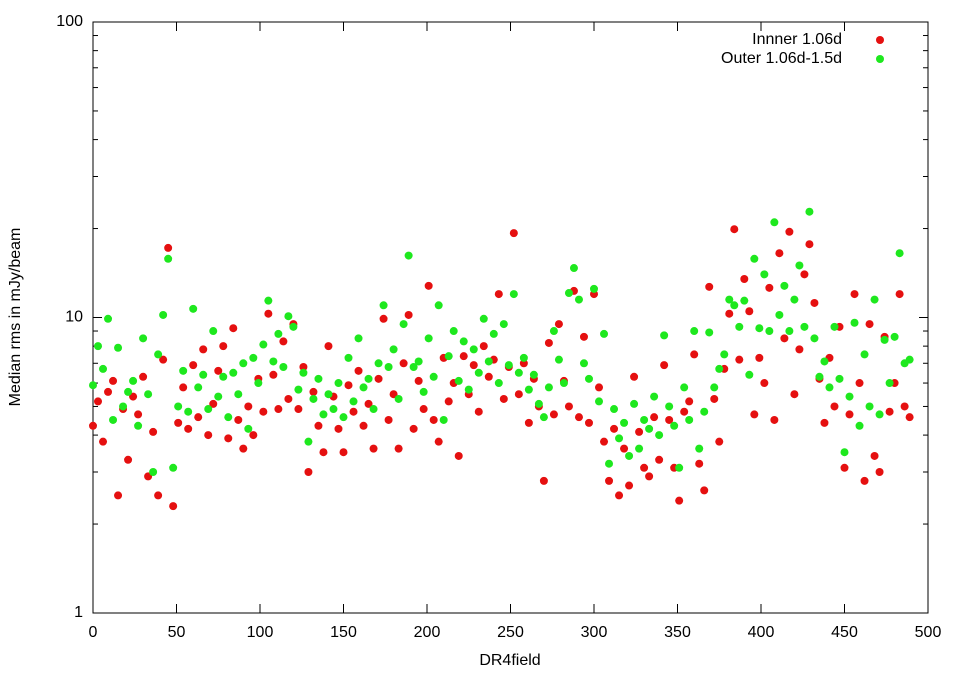  Describe the element at coordinates (343, 632) in the screenshot. I see `x-tick-label: 150` at that location.